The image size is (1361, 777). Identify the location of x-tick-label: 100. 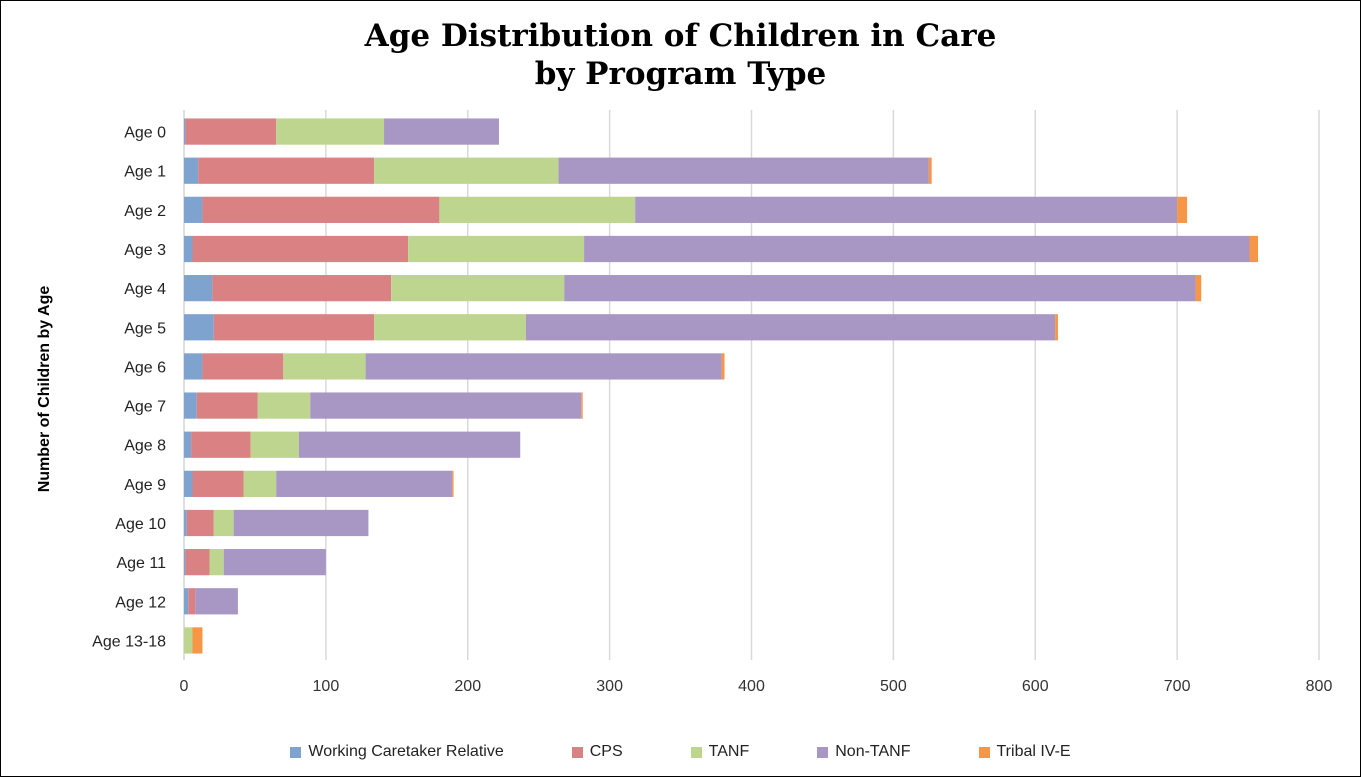
(326, 686).